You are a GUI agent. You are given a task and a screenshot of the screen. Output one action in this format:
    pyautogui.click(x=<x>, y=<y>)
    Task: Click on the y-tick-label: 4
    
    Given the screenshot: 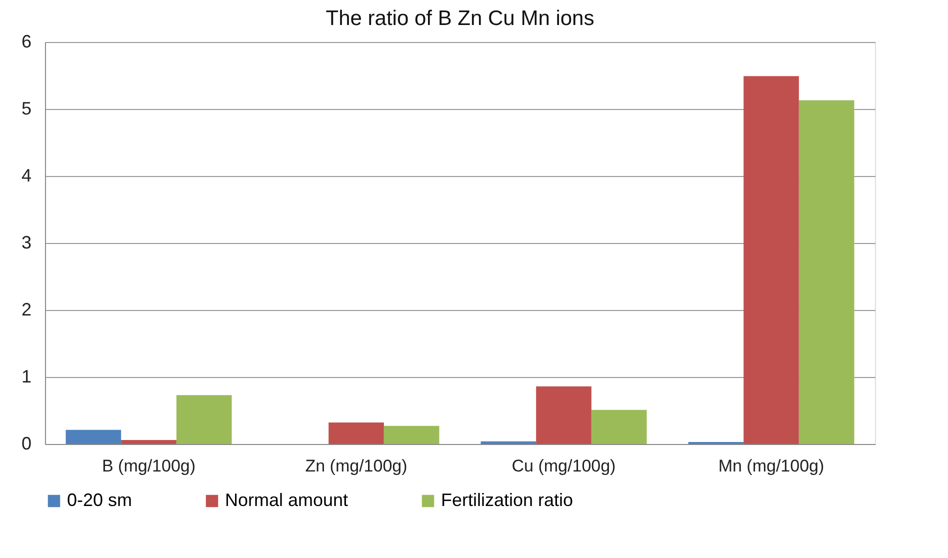 What is the action you would take?
    pyautogui.click(x=26, y=176)
    